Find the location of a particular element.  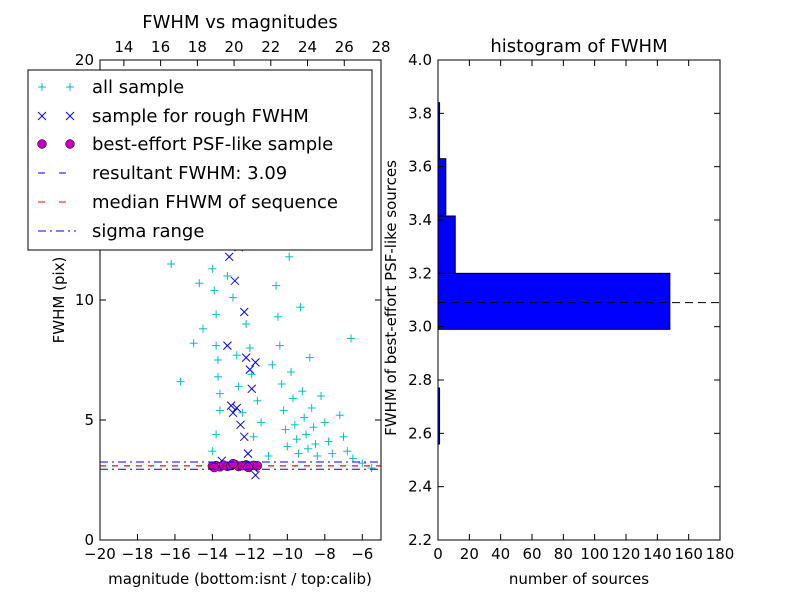

scatter-title: FWHM vs magnitudes is located at coordinates (239, 22).